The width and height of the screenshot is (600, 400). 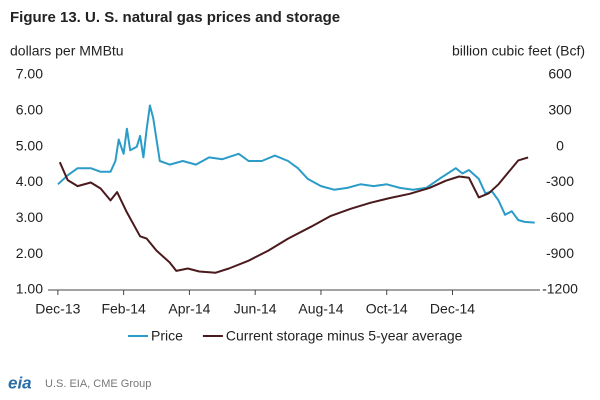 What do you see at coordinates (560, 74) in the screenshot?
I see `y2-tick-label: 600` at bounding box center [560, 74].